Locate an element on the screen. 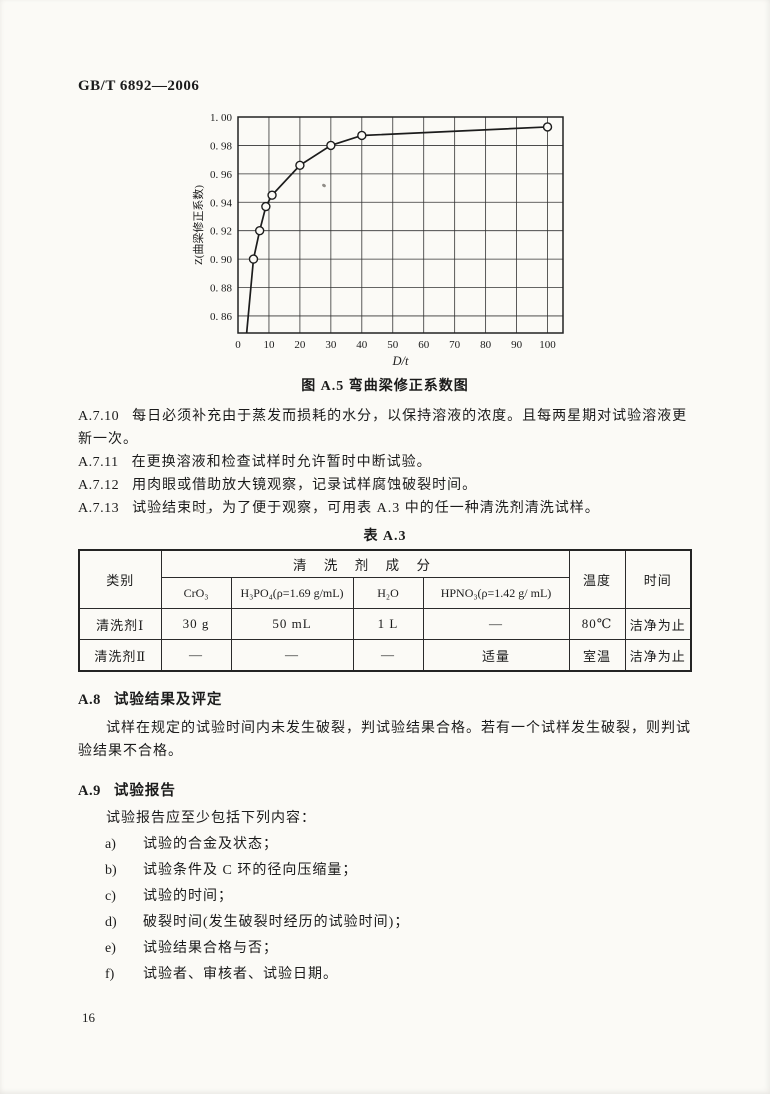  clause-a7-12: A.7.12 用肉眼或借助放大镜观察，记录试样腐蚀破裂时间。 is located at coordinates (385, 485).